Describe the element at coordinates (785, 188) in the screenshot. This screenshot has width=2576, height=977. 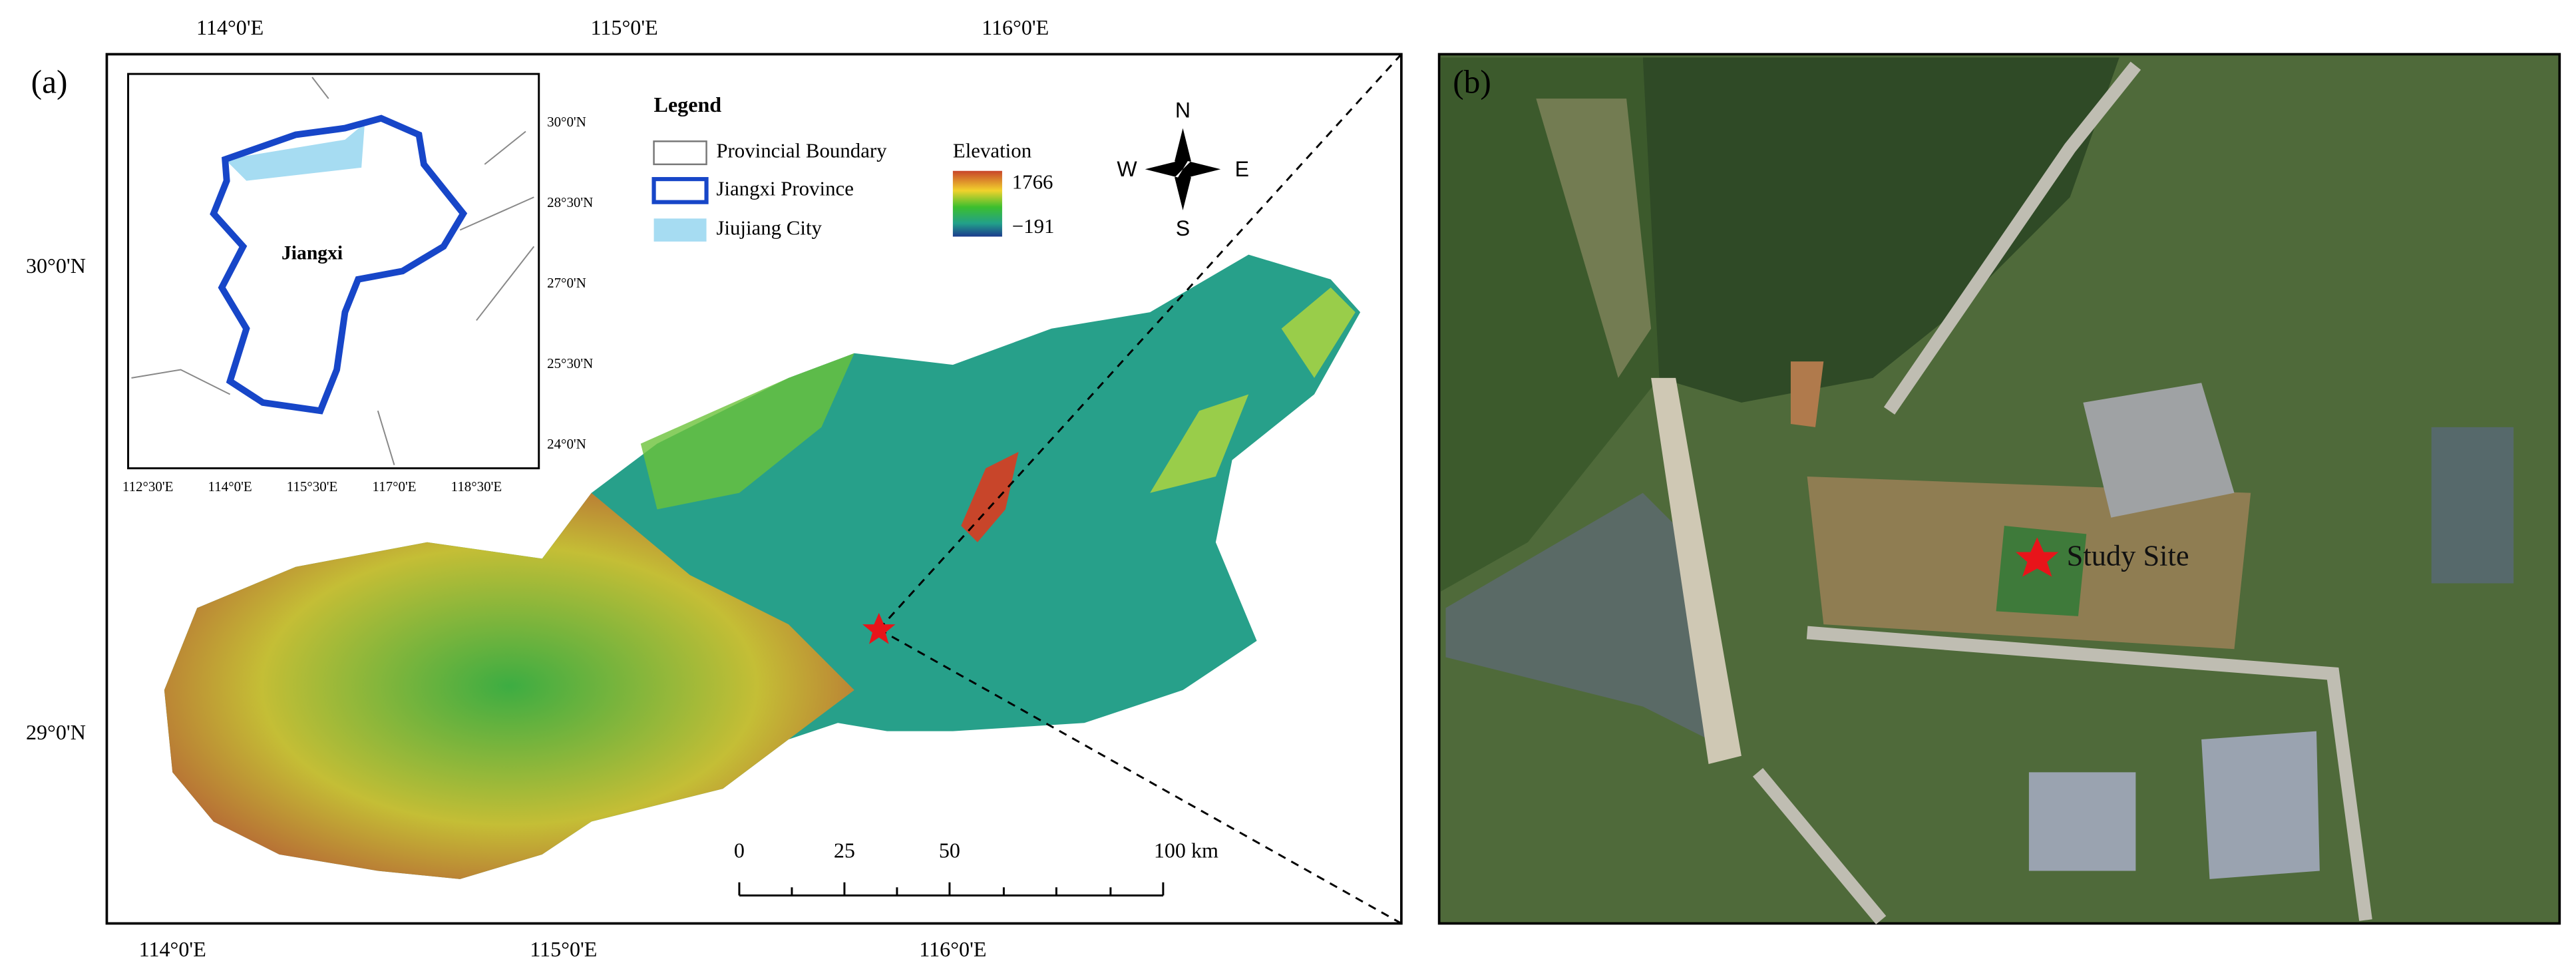
I see `legend-label: Jiangxi Province` at that location.